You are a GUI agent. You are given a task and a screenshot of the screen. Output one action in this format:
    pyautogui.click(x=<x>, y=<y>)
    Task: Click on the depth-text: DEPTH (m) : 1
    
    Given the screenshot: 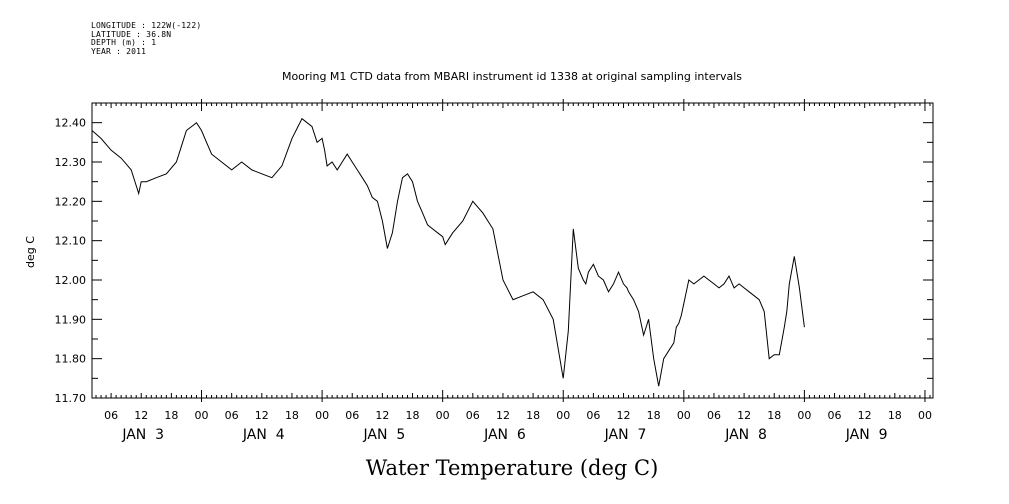 What is the action you would take?
    pyautogui.click(x=124, y=43)
    